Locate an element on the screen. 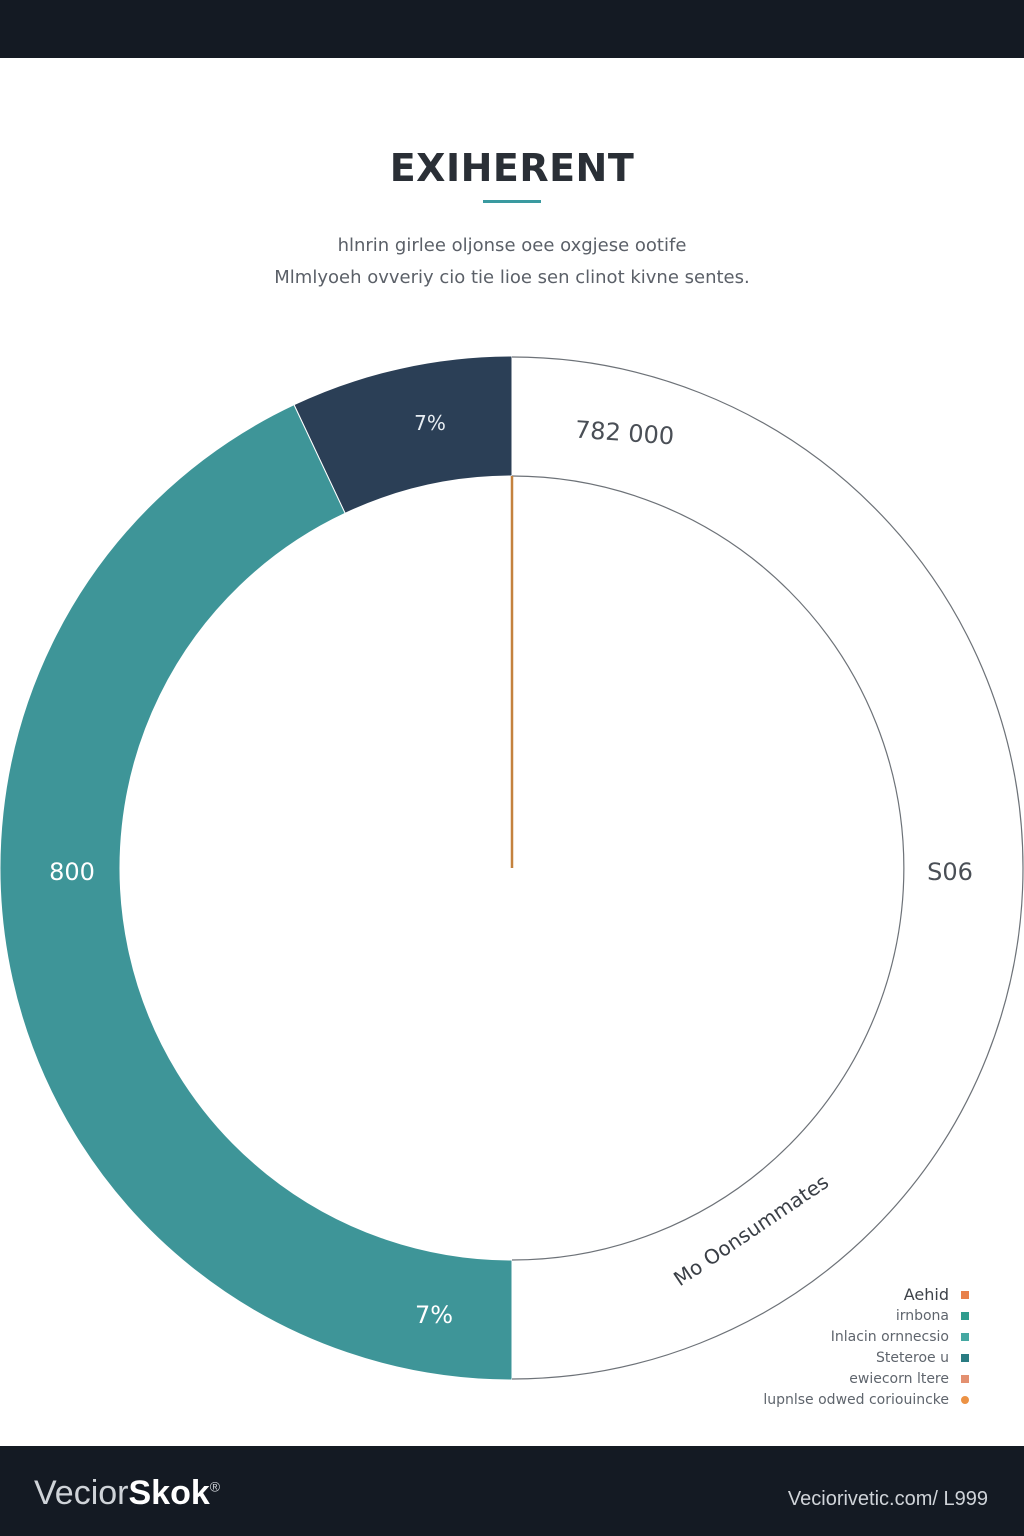 This screenshot has height=1536, width=1024. legend-item-irnbona: irnbona is located at coordinates (809, 1315).